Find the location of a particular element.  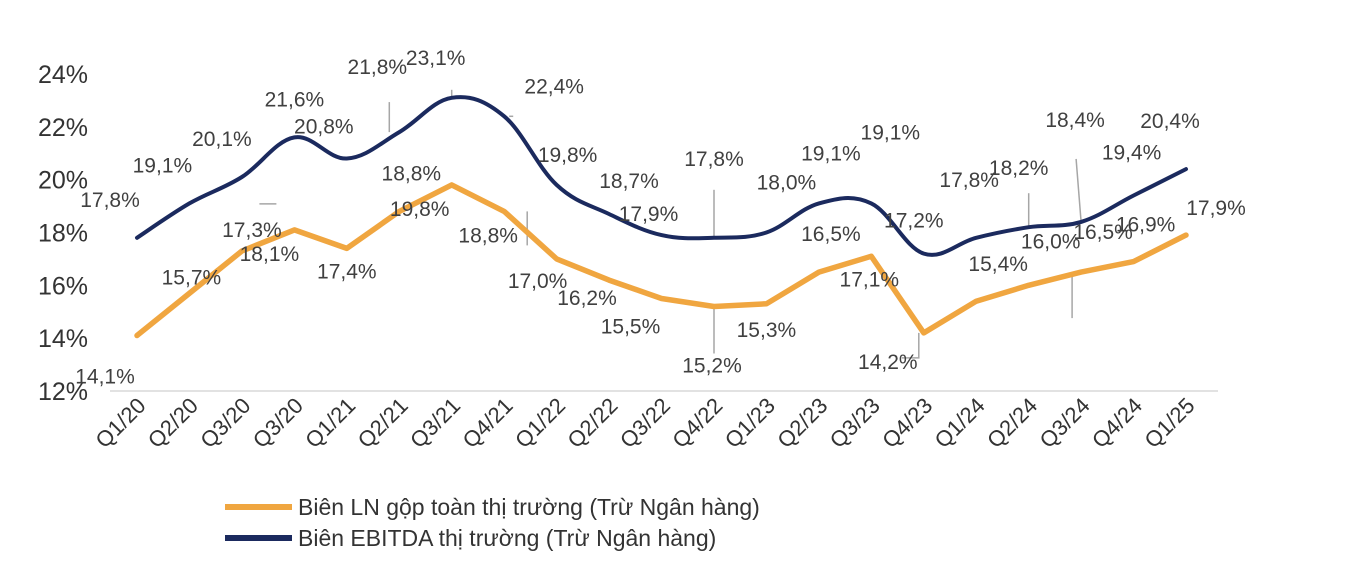

y-tick-label: 20% is located at coordinates (63, 181).